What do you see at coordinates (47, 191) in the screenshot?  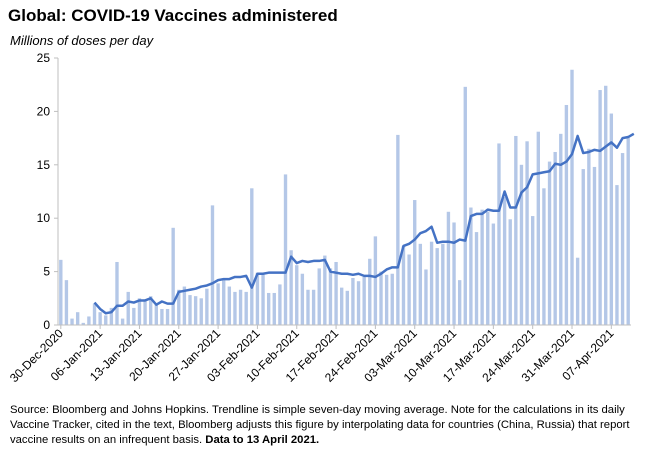 I see `y-axis-ticks: 0 5 10 15 20 25` at bounding box center [47, 191].